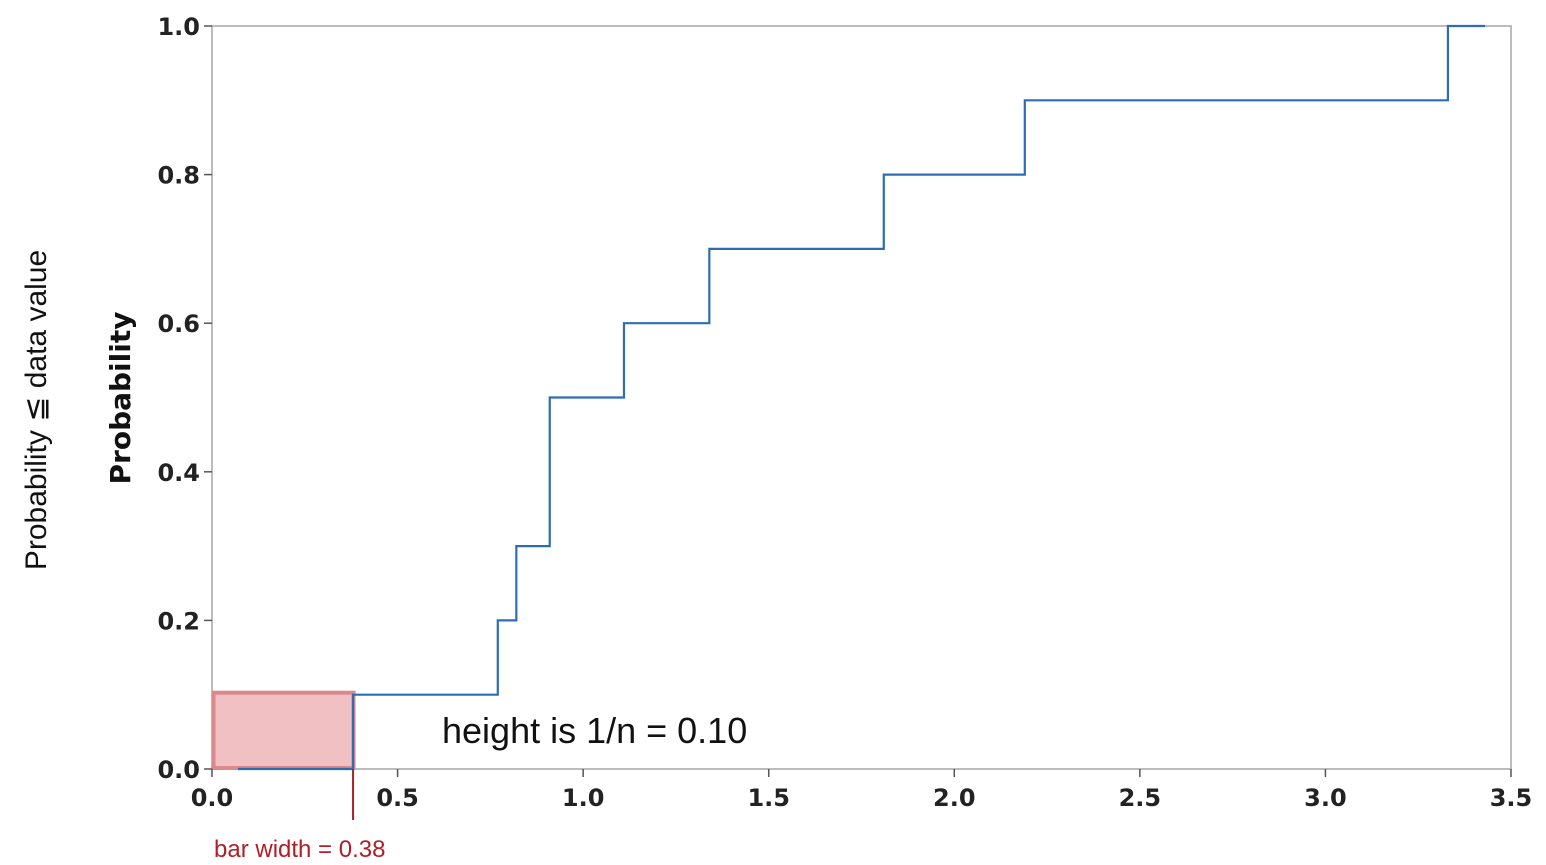 Image resolution: width=1546 pixels, height=865 pixels. What do you see at coordinates (36, 410) in the screenshot?
I see `outer-y-axis-title: Probability ≦ data value` at bounding box center [36, 410].